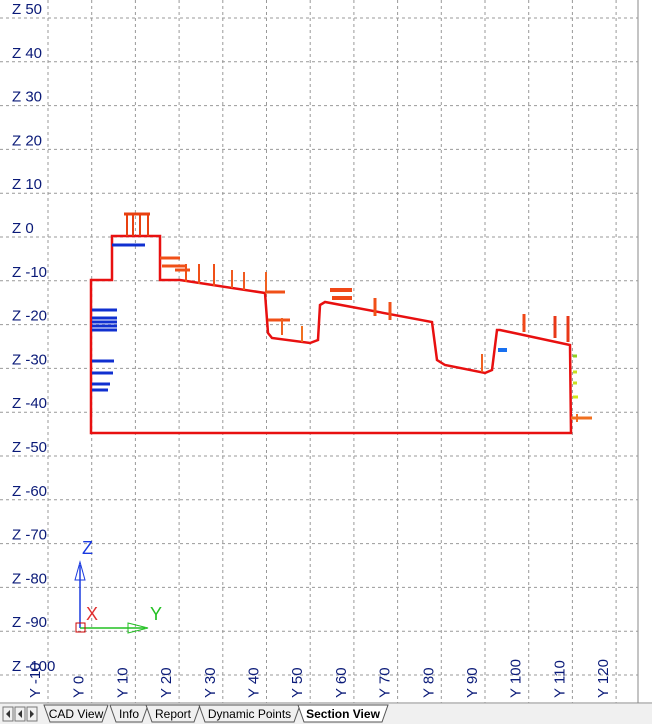  What do you see at coordinates (210, 682) in the screenshot?
I see `y-label: Y 30` at bounding box center [210, 682].